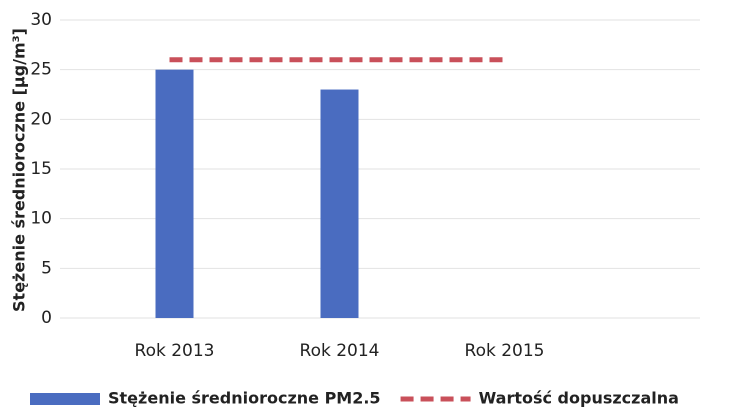 This screenshot has height=414, width=729. What do you see at coordinates (41, 219) in the screenshot?
I see `y-tick-label: 10` at bounding box center [41, 219].